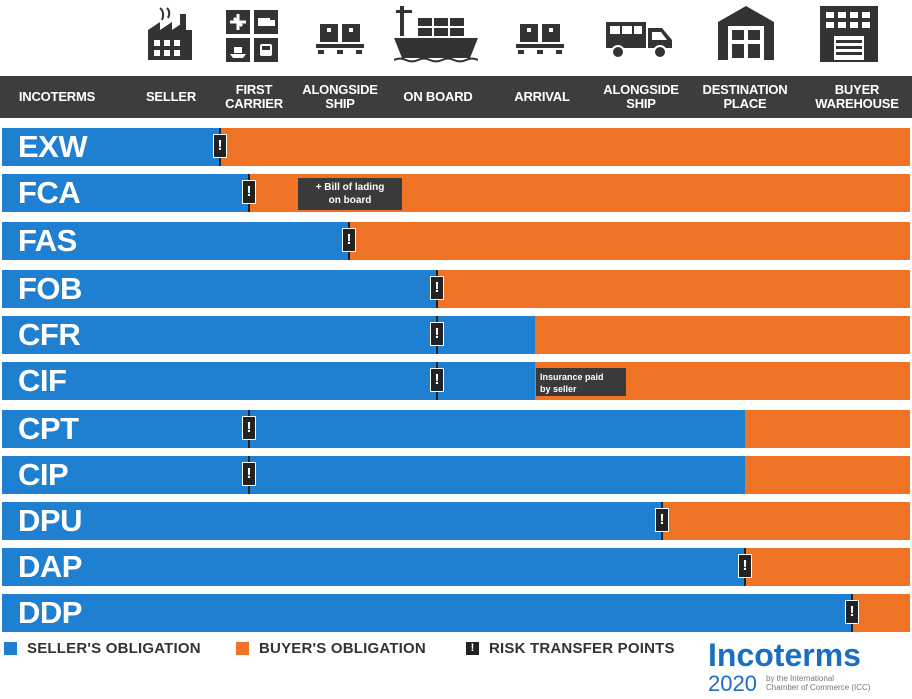 The height and width of the screenshot is (699, 912). Describe the element at coordinates (171, 96) in the screenshot. I see `header-seller: SELLER` at that location.